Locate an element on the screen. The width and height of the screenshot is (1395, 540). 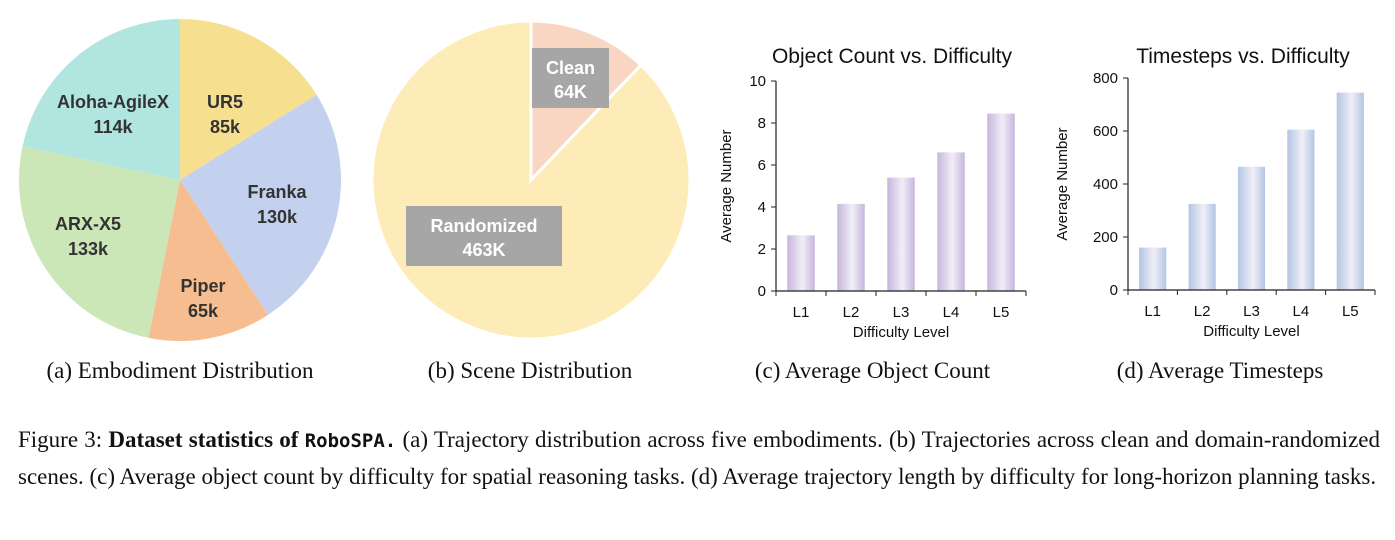
label-box-randomized is located at coordinates (484, 236).